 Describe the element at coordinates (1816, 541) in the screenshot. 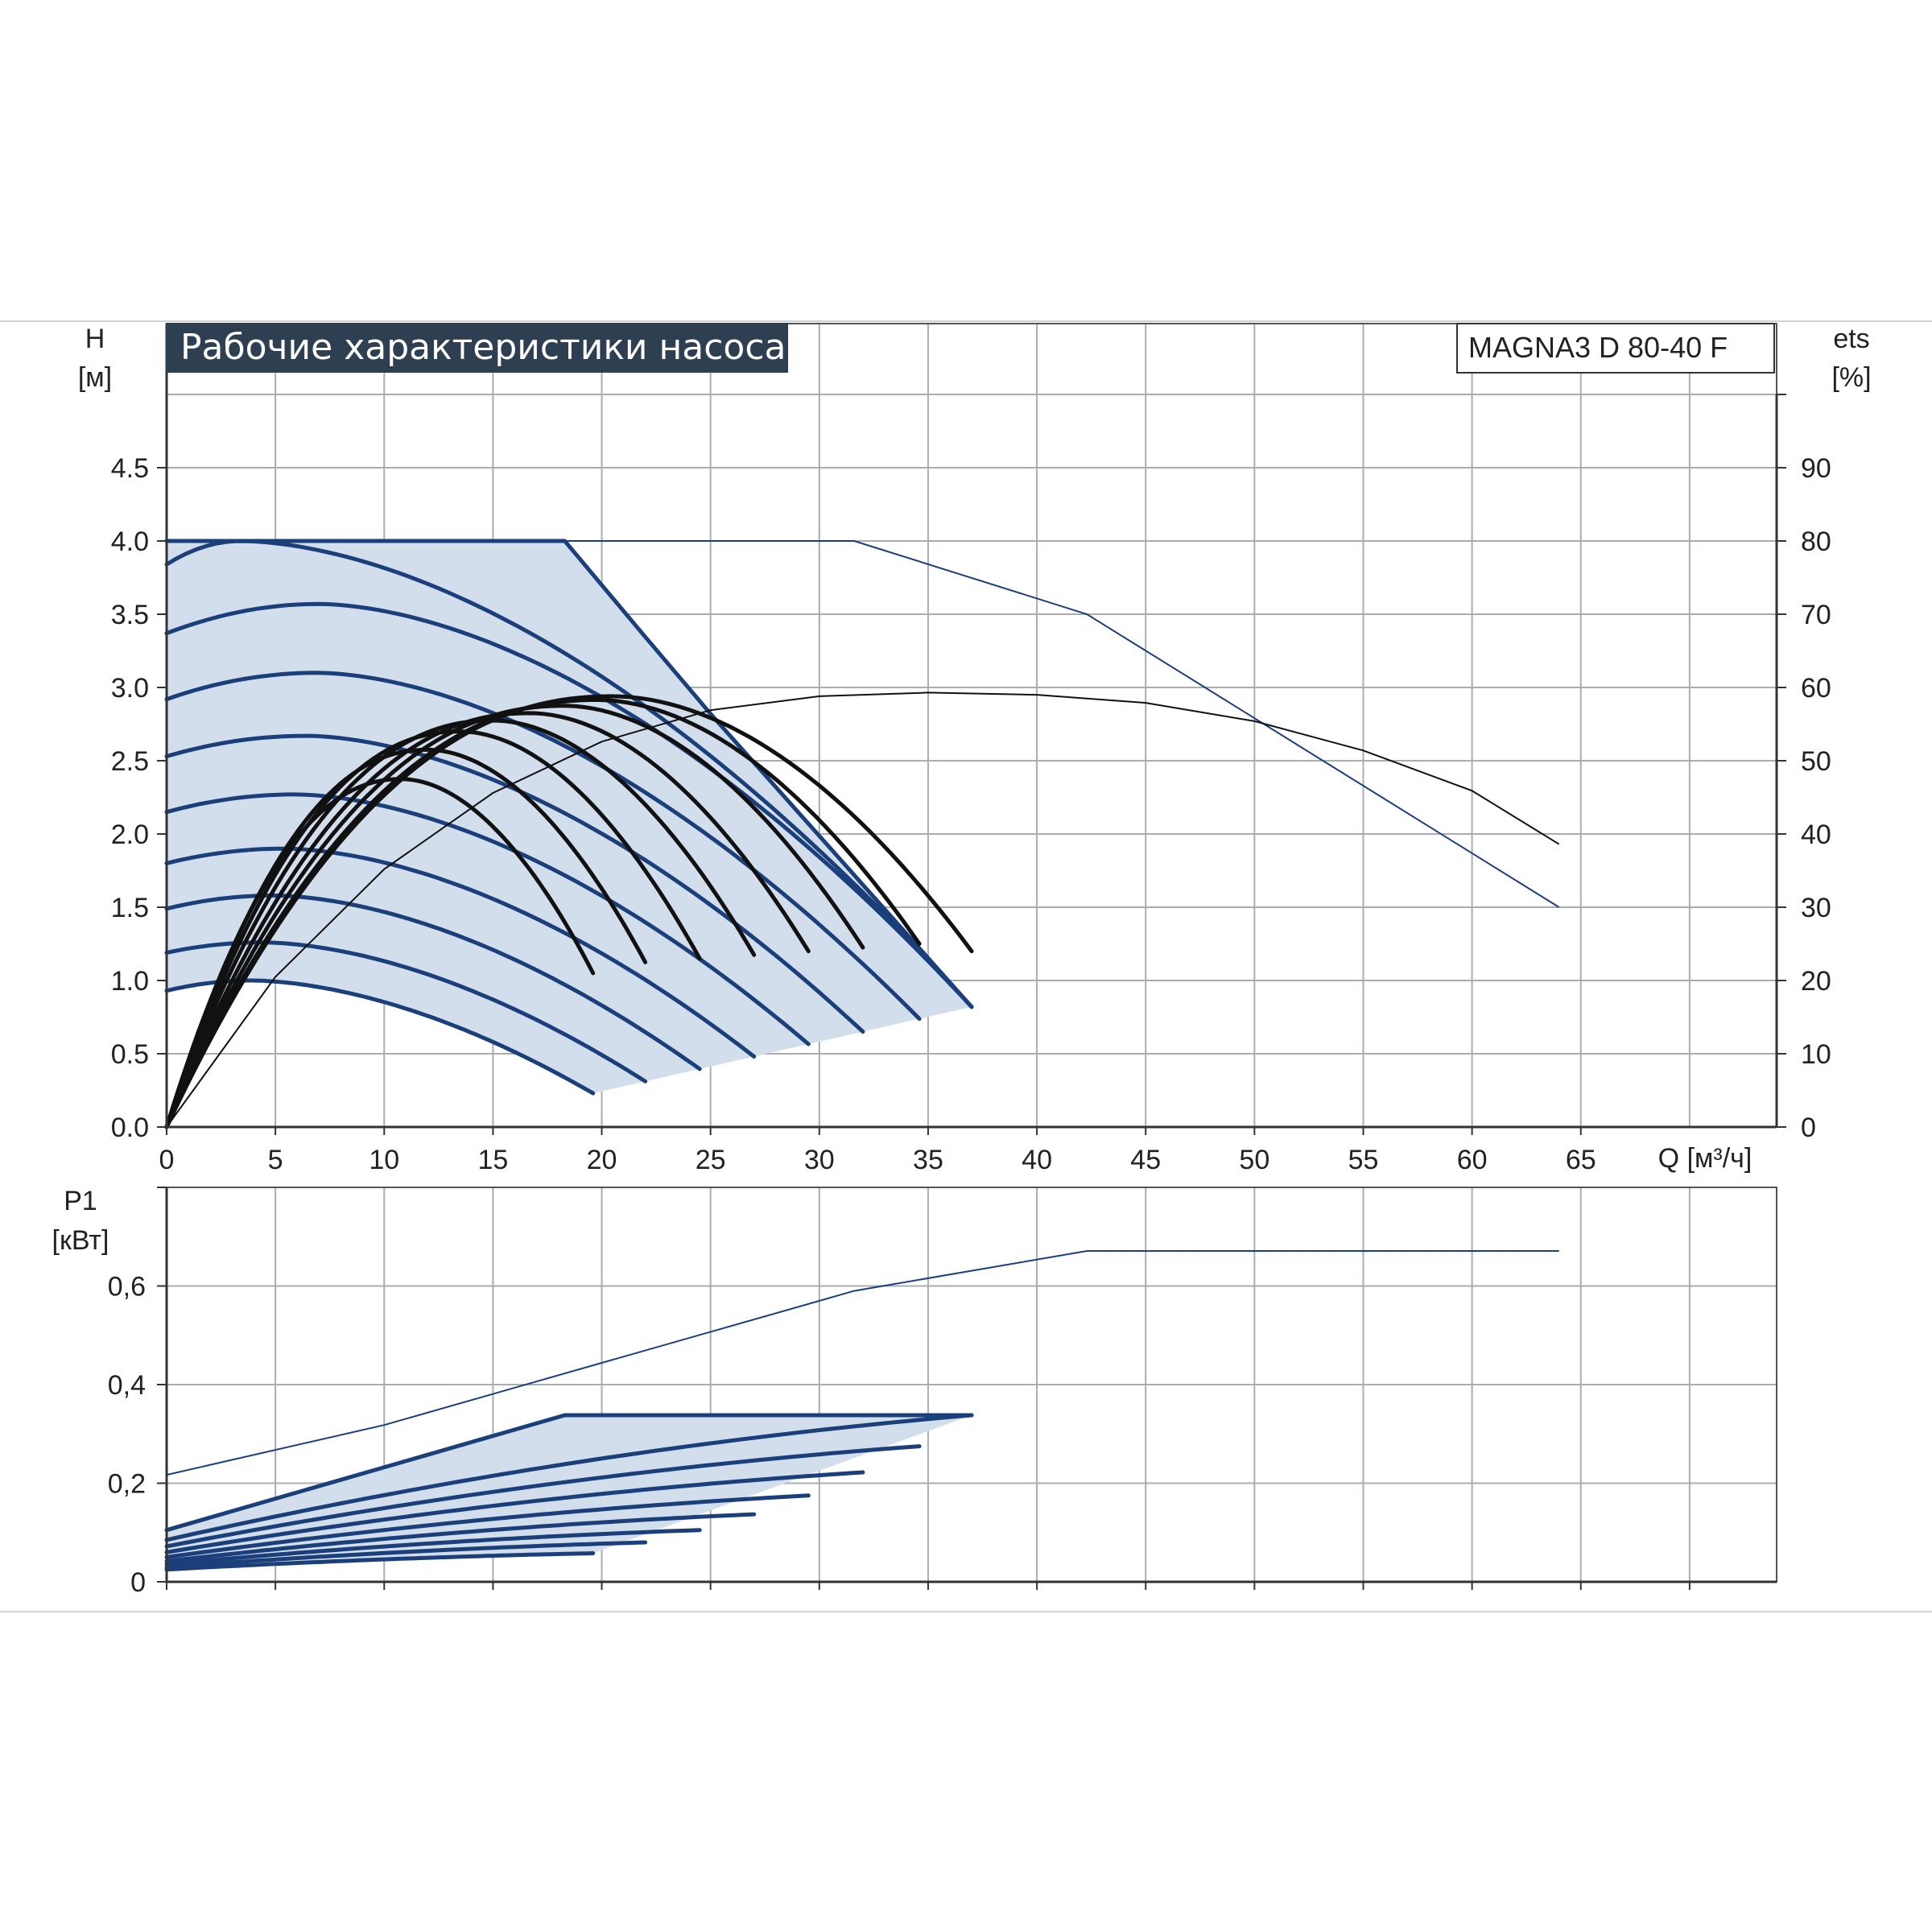

I see `y2-tick-label: 80` at that location.